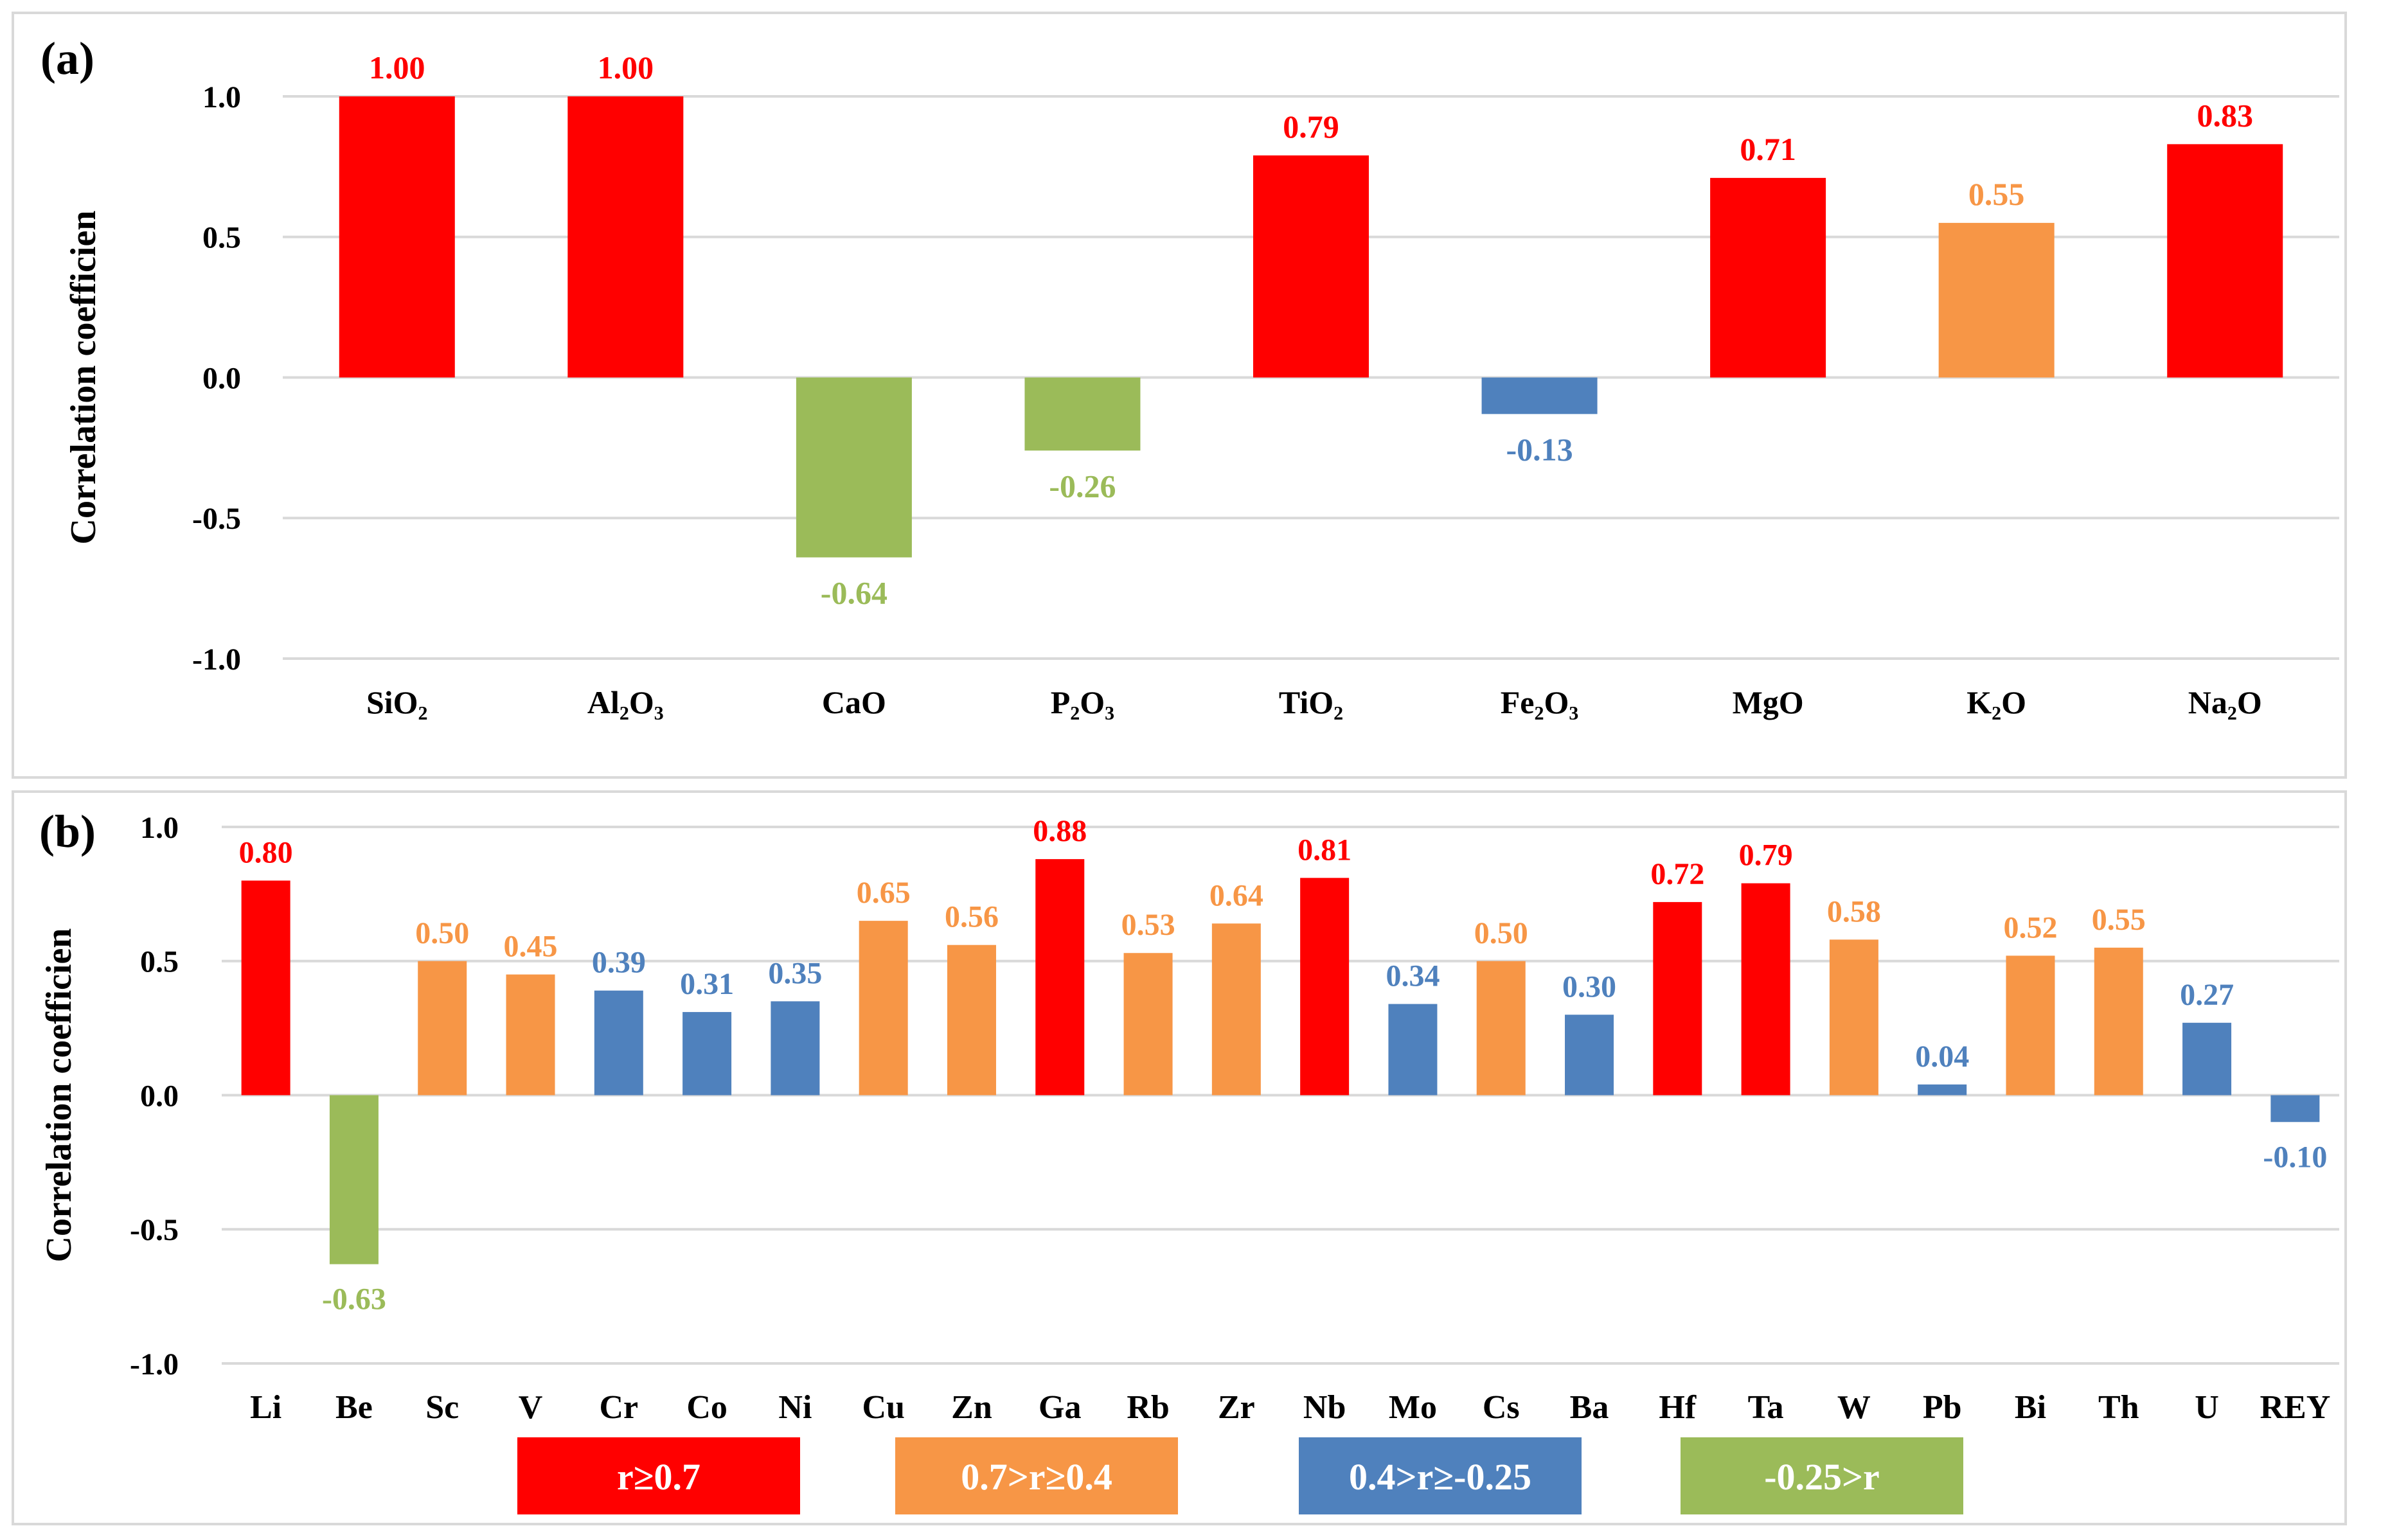 The width and height of the screenshot is (2408, 1535). What do you see at coordinates (2225, 115) in the screenshot?
I see `data-label: 0.83` at bounding box center [2225, 115].